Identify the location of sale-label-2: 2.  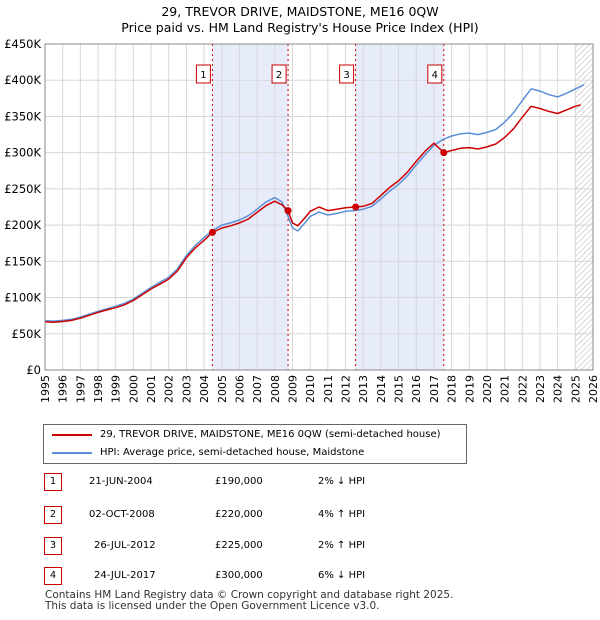
(279, 75).